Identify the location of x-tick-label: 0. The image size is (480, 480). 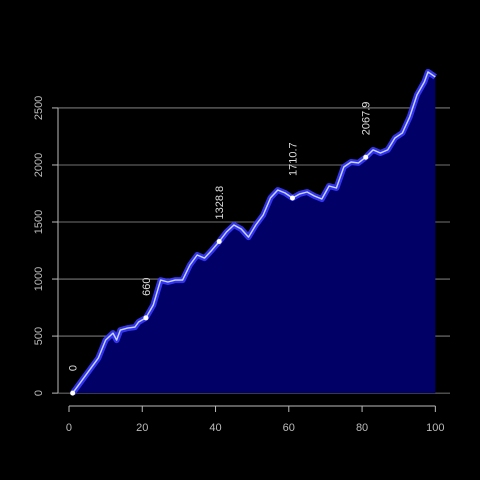
(69, 428).